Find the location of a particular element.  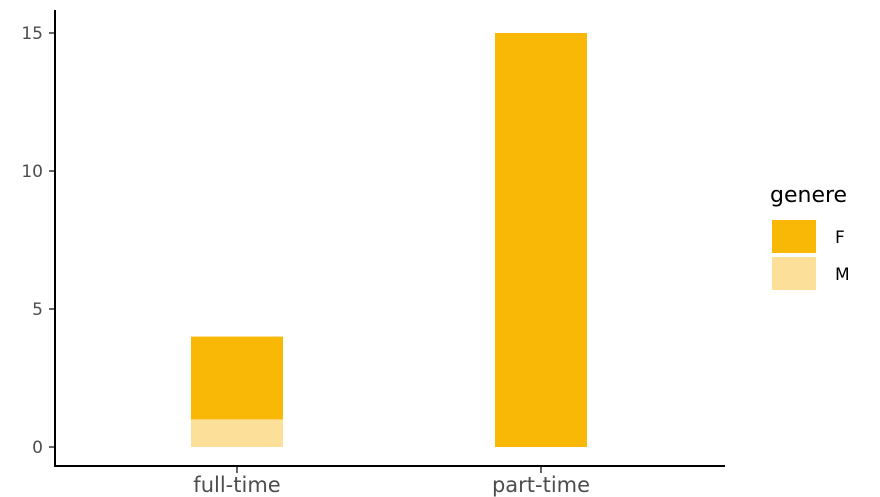

y-tick-label: 0 is located at coordinates (37, 448).